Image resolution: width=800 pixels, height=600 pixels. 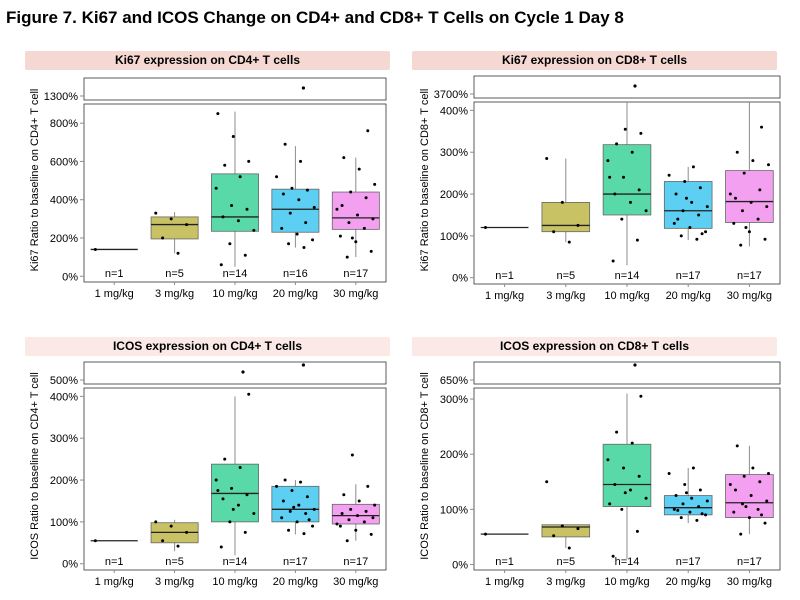 What do you see at coordinates (454, 237) in the screenshot?
I see `y-tick-label: 100%` at bounding box center [454, 237].